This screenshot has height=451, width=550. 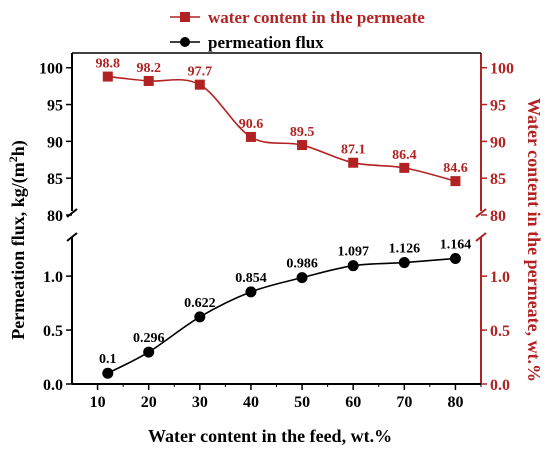 I want to click on water-data-label: 98.8, so click(x=108, y=64).